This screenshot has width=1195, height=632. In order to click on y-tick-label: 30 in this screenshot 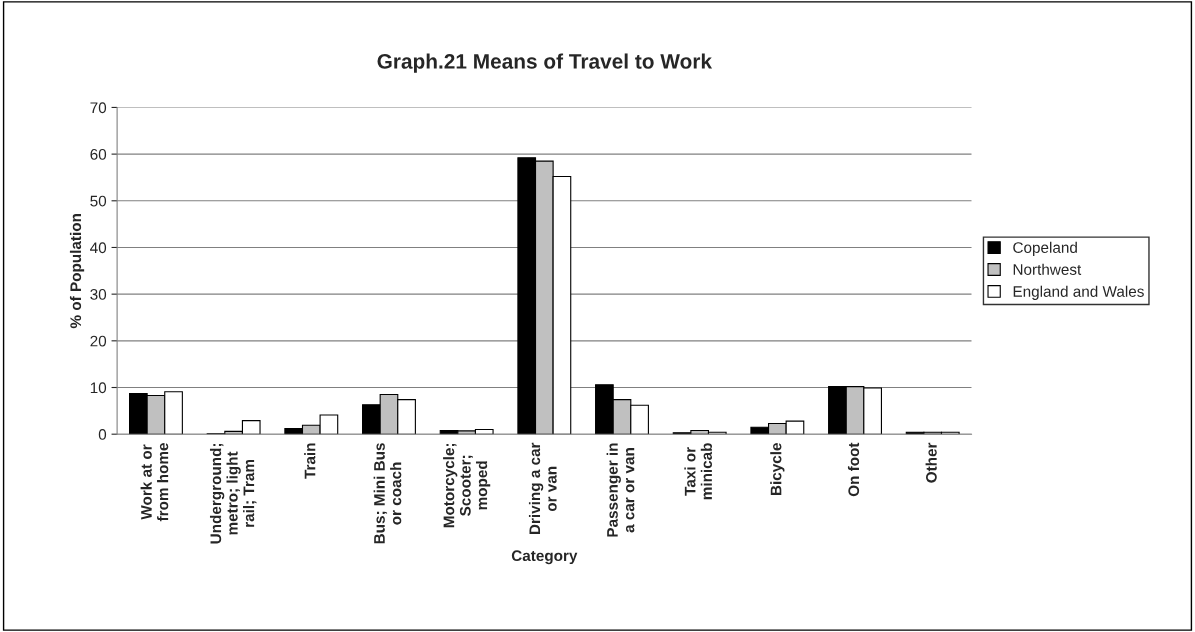, I will do `click(98, 294)`.